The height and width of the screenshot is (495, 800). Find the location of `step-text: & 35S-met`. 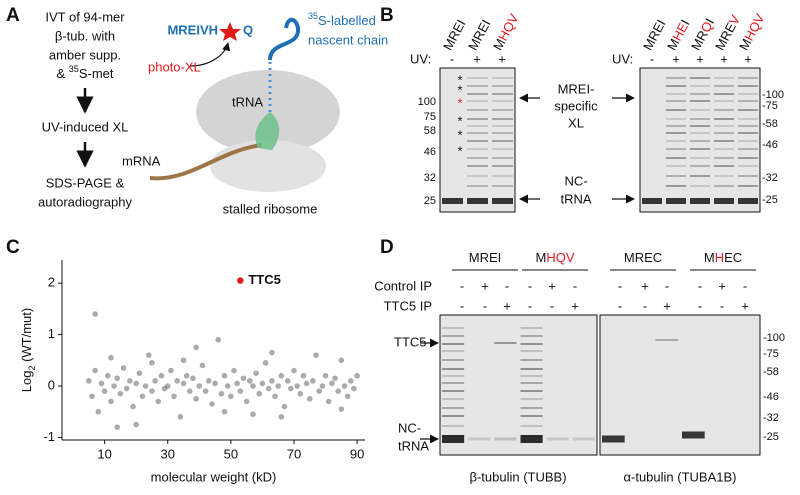

step-text: & 35S-met is located at coordinates (85, 72).